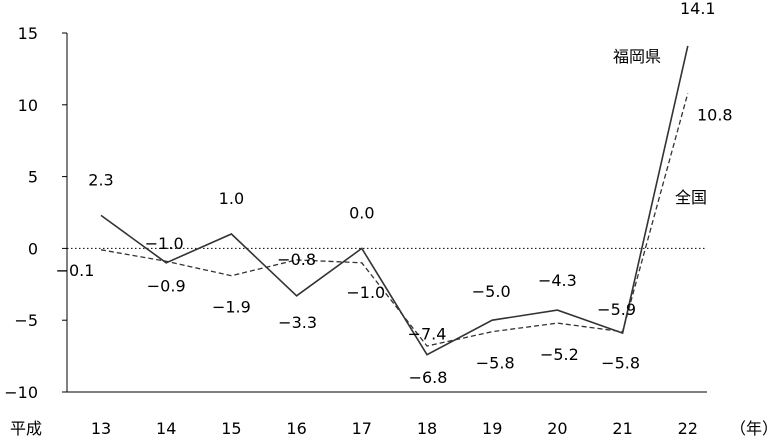 This screenshot has width=772, height=447. Describe the element at coordinates (231, 198) in the screenshot. I see `data-label-fukuoka: 1.0` at that location.